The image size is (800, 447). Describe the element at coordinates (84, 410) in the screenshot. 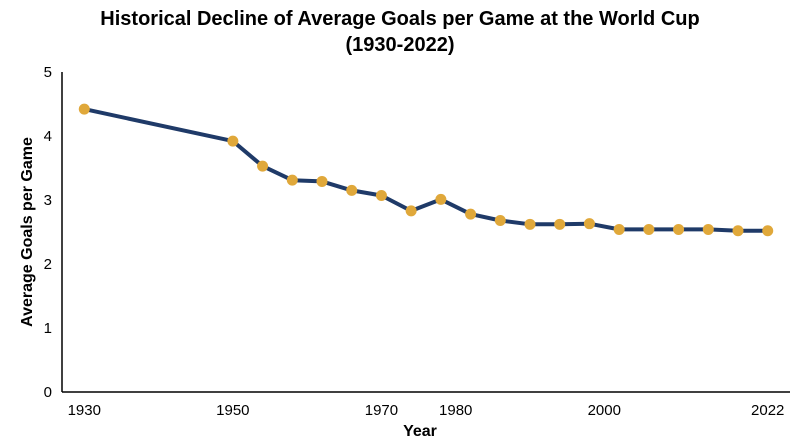

I see `x-tick-label: 1930` at that location.